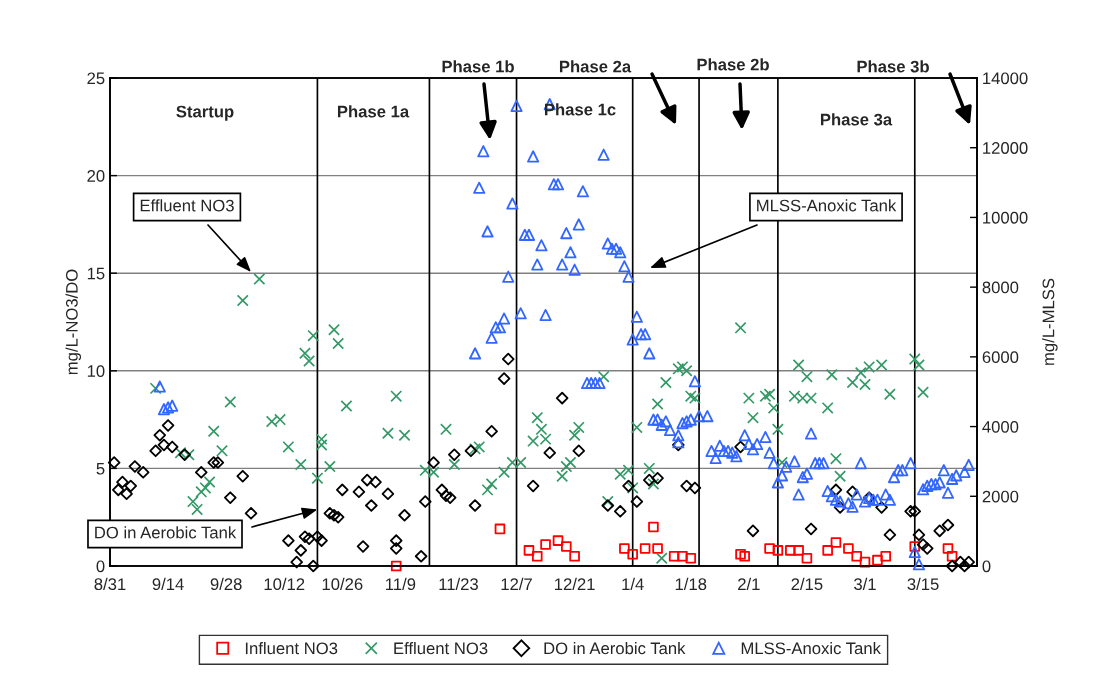 The image size is (1117, 675). I want to click on annotation: DO in Aerobic Tank, so click(166, 532).